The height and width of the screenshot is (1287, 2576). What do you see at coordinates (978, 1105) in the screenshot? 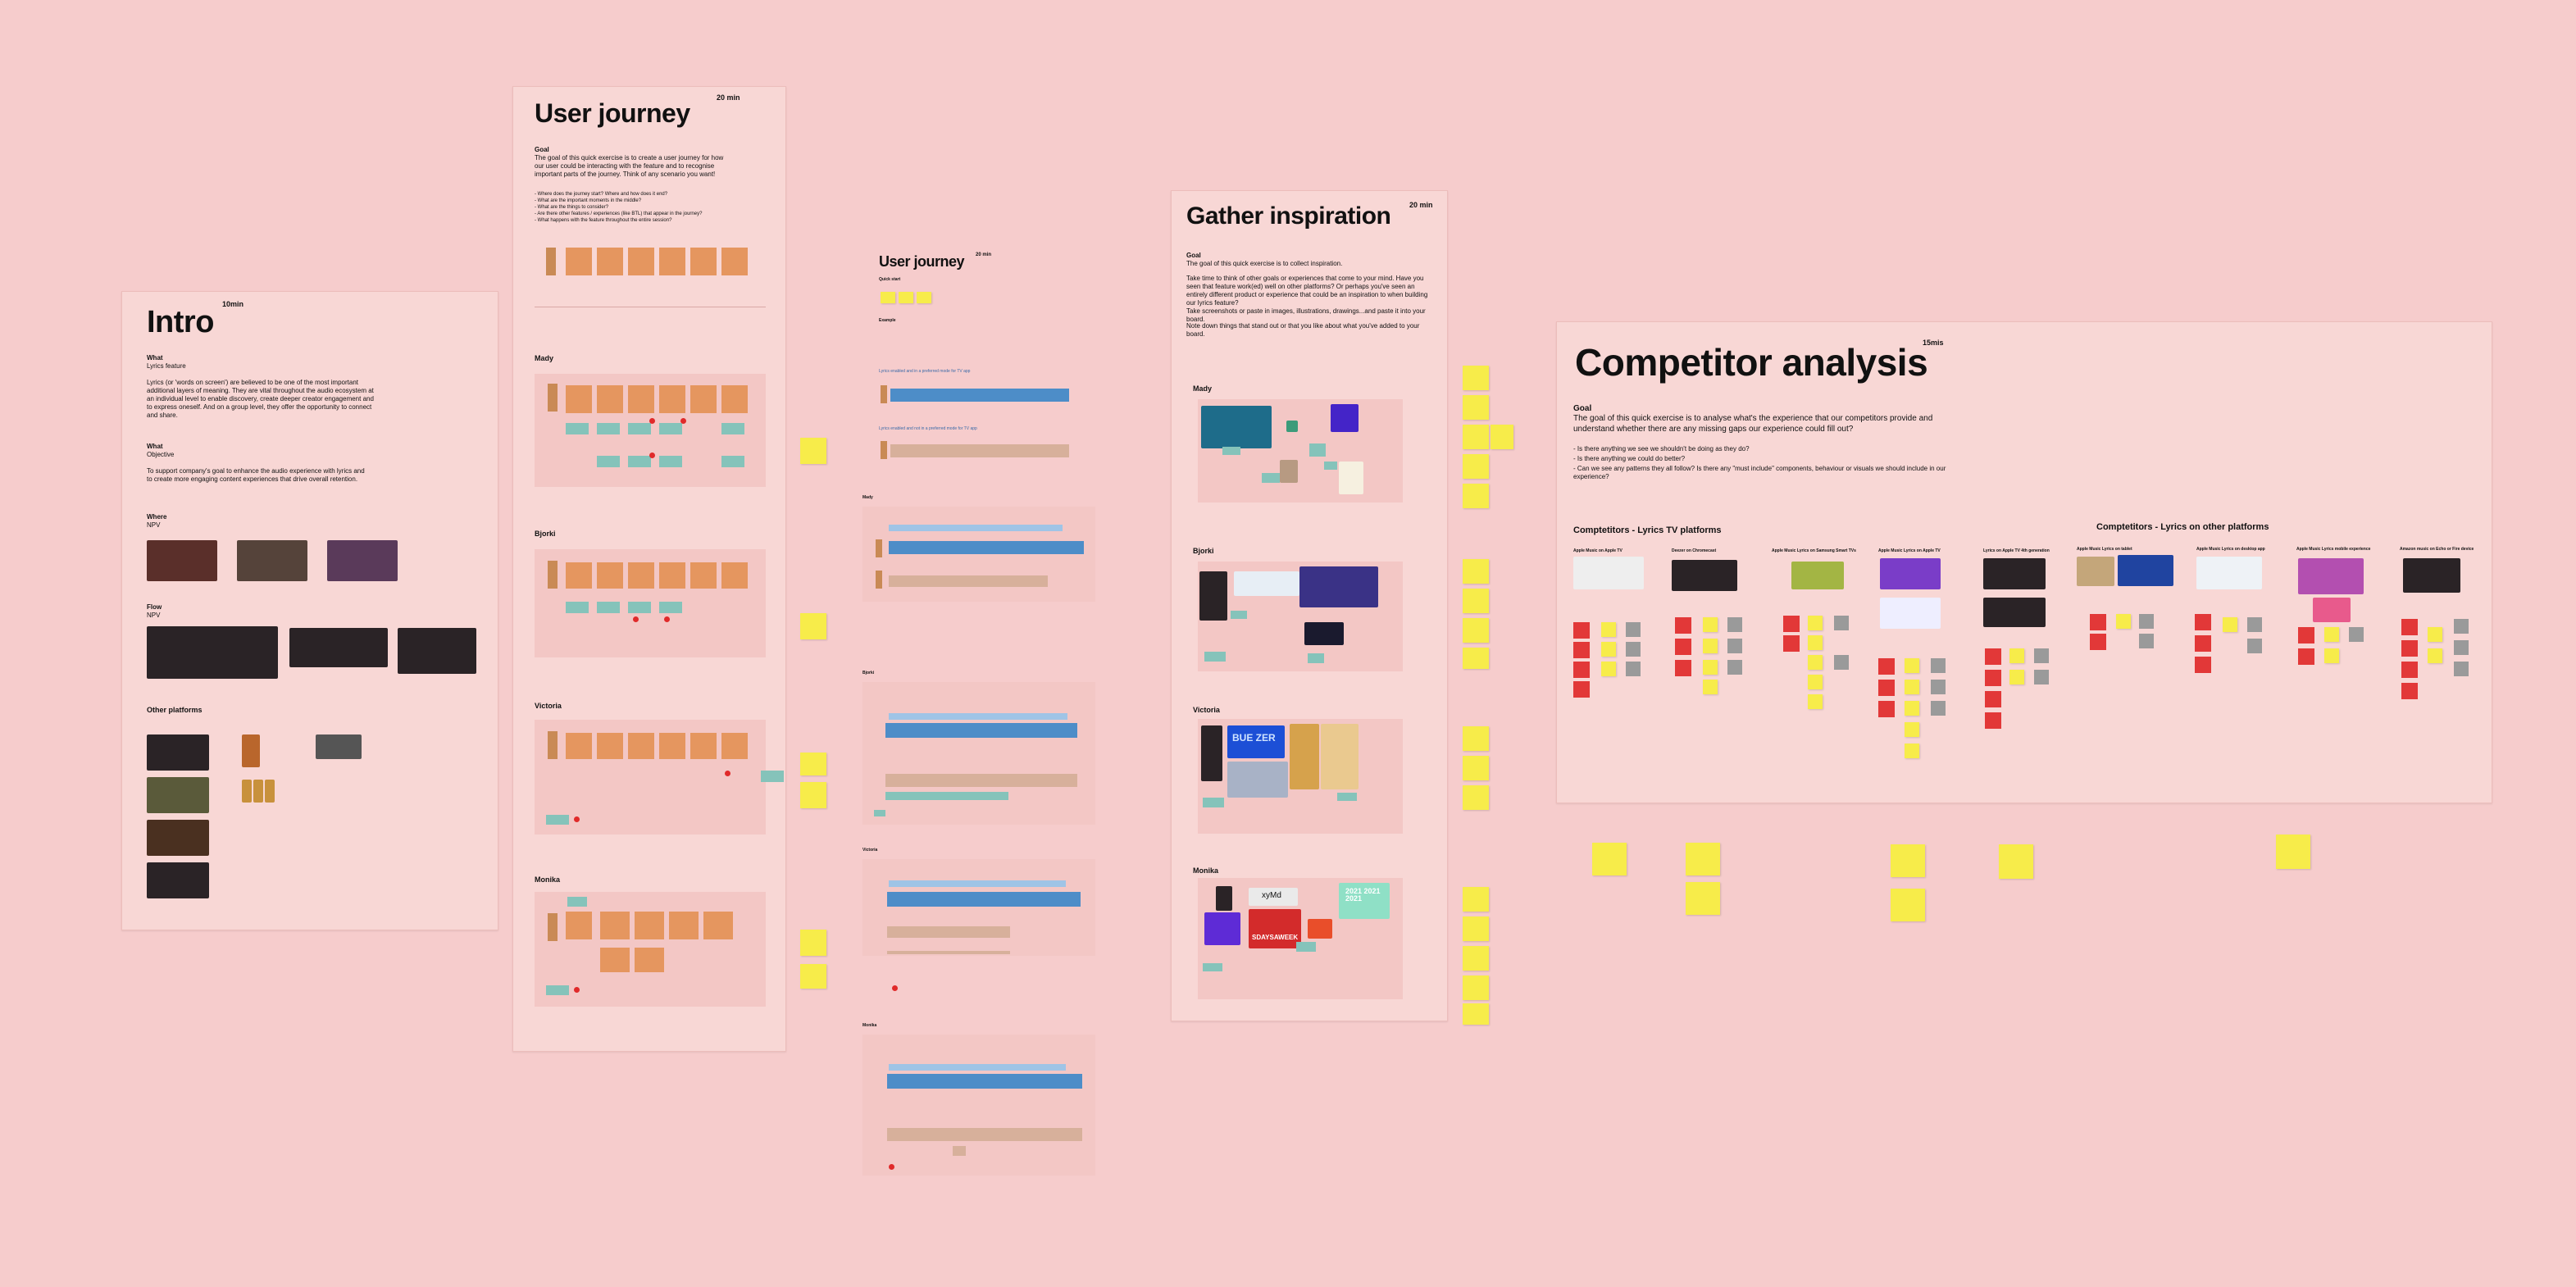
I see `journey-panel-monika` at bounding box center [978, 1105].